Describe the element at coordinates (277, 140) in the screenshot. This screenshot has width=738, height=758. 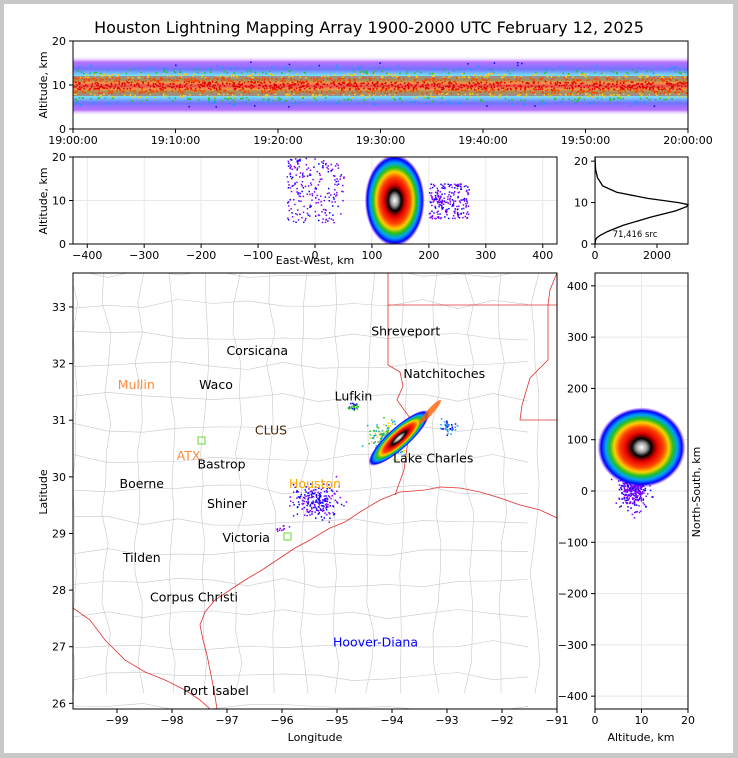
I see `time-axis-tick-label: 19:20:00` at that location.